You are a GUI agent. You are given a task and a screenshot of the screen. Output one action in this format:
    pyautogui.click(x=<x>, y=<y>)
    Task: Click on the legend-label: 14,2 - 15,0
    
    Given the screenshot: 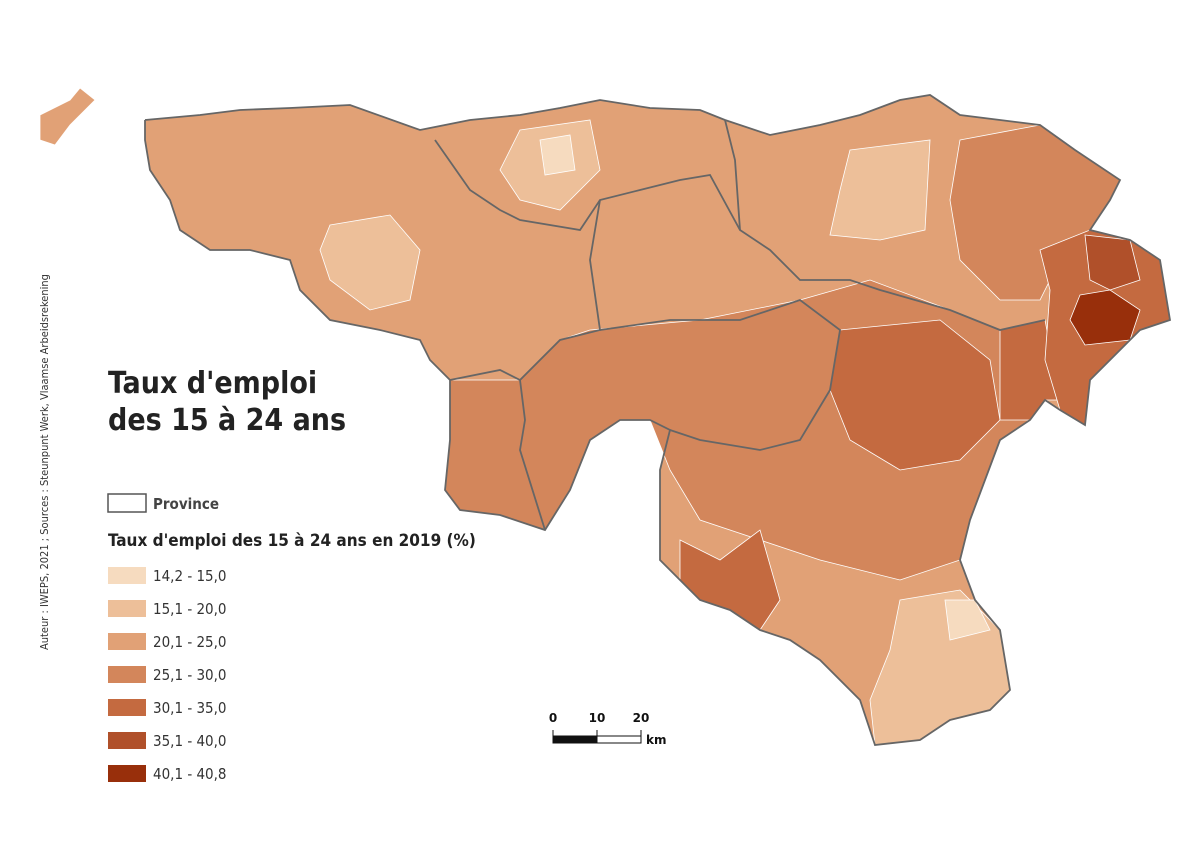 What is the action you would take?
    pyautogui.click(x=190, y=576)
    